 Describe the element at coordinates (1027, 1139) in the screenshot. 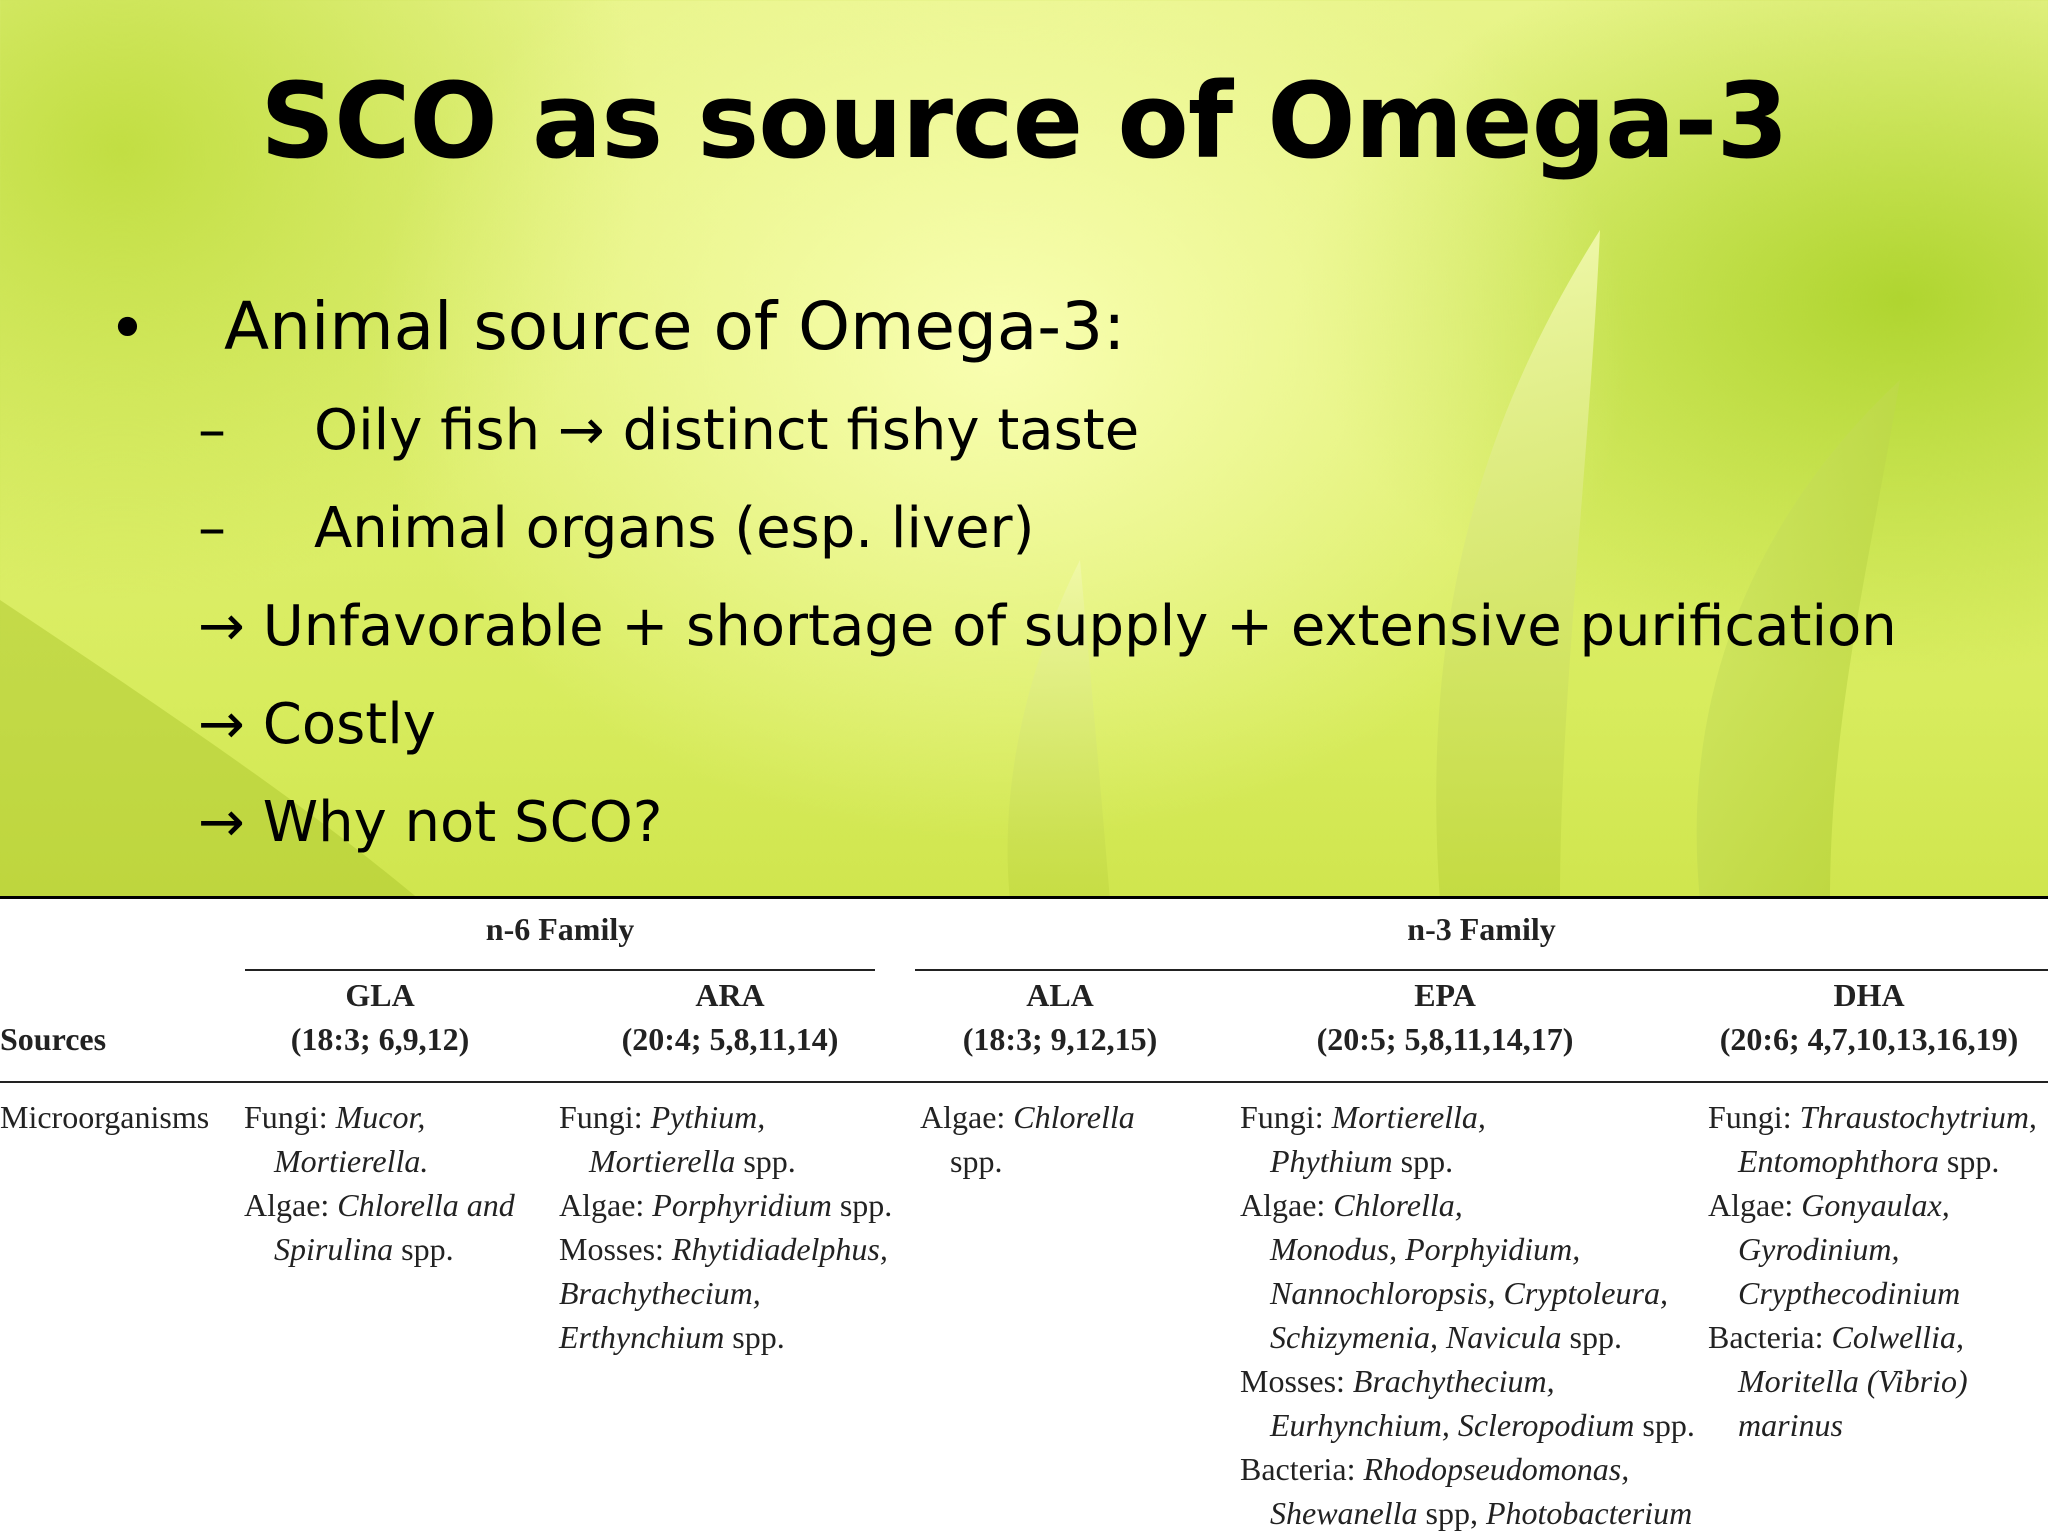

I see `cell-ala: Algae: Chlorella spp.` at that location.